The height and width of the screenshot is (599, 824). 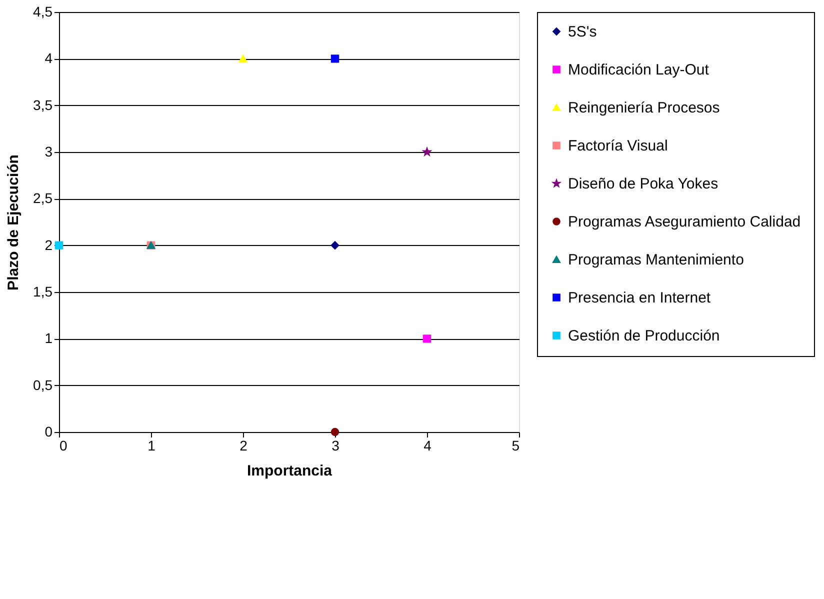 I want to click on y-tick-label: 2,5, so click(x=43, y=198).